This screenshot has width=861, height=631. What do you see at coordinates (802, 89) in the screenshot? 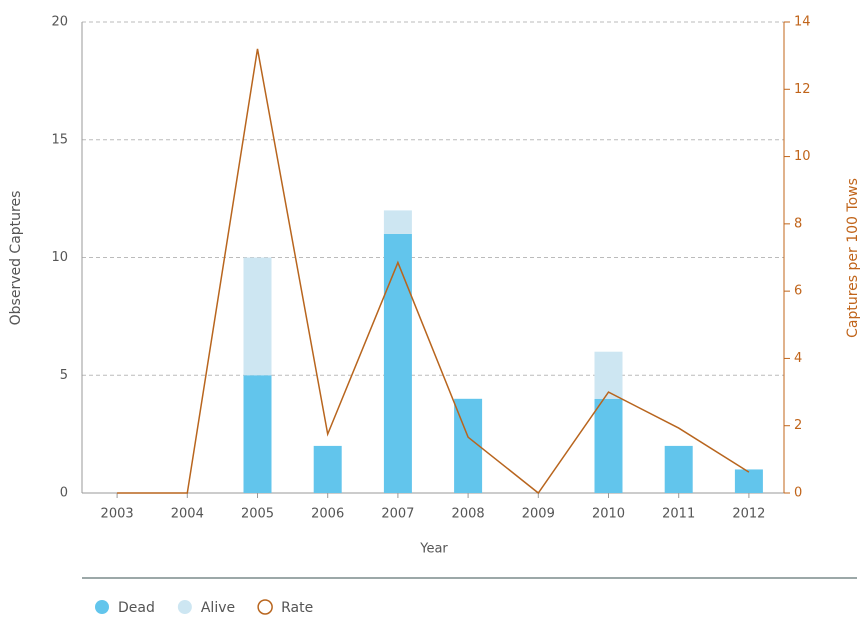
I see `y2-tick-label: 12` at bounding box center [802, 89].